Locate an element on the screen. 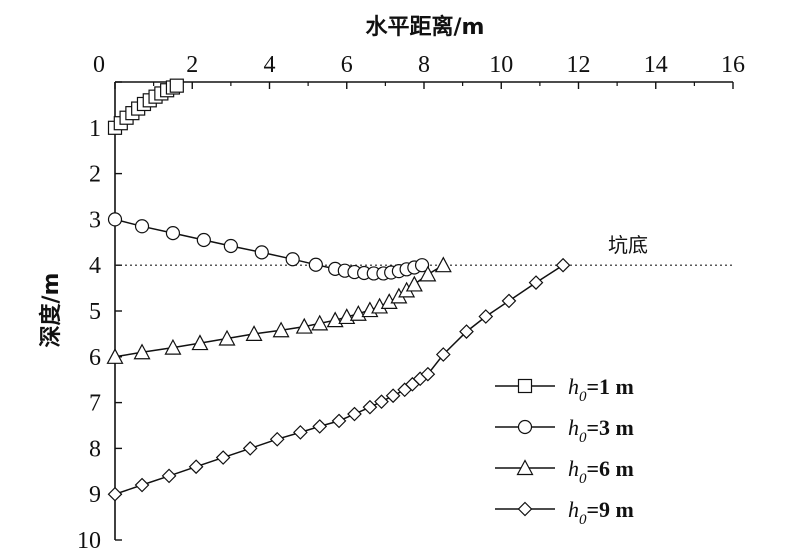 Image resolution: width=788 pixels, height=554 pixels. y-tick-label: 5 is located at coordinates (95, 312).